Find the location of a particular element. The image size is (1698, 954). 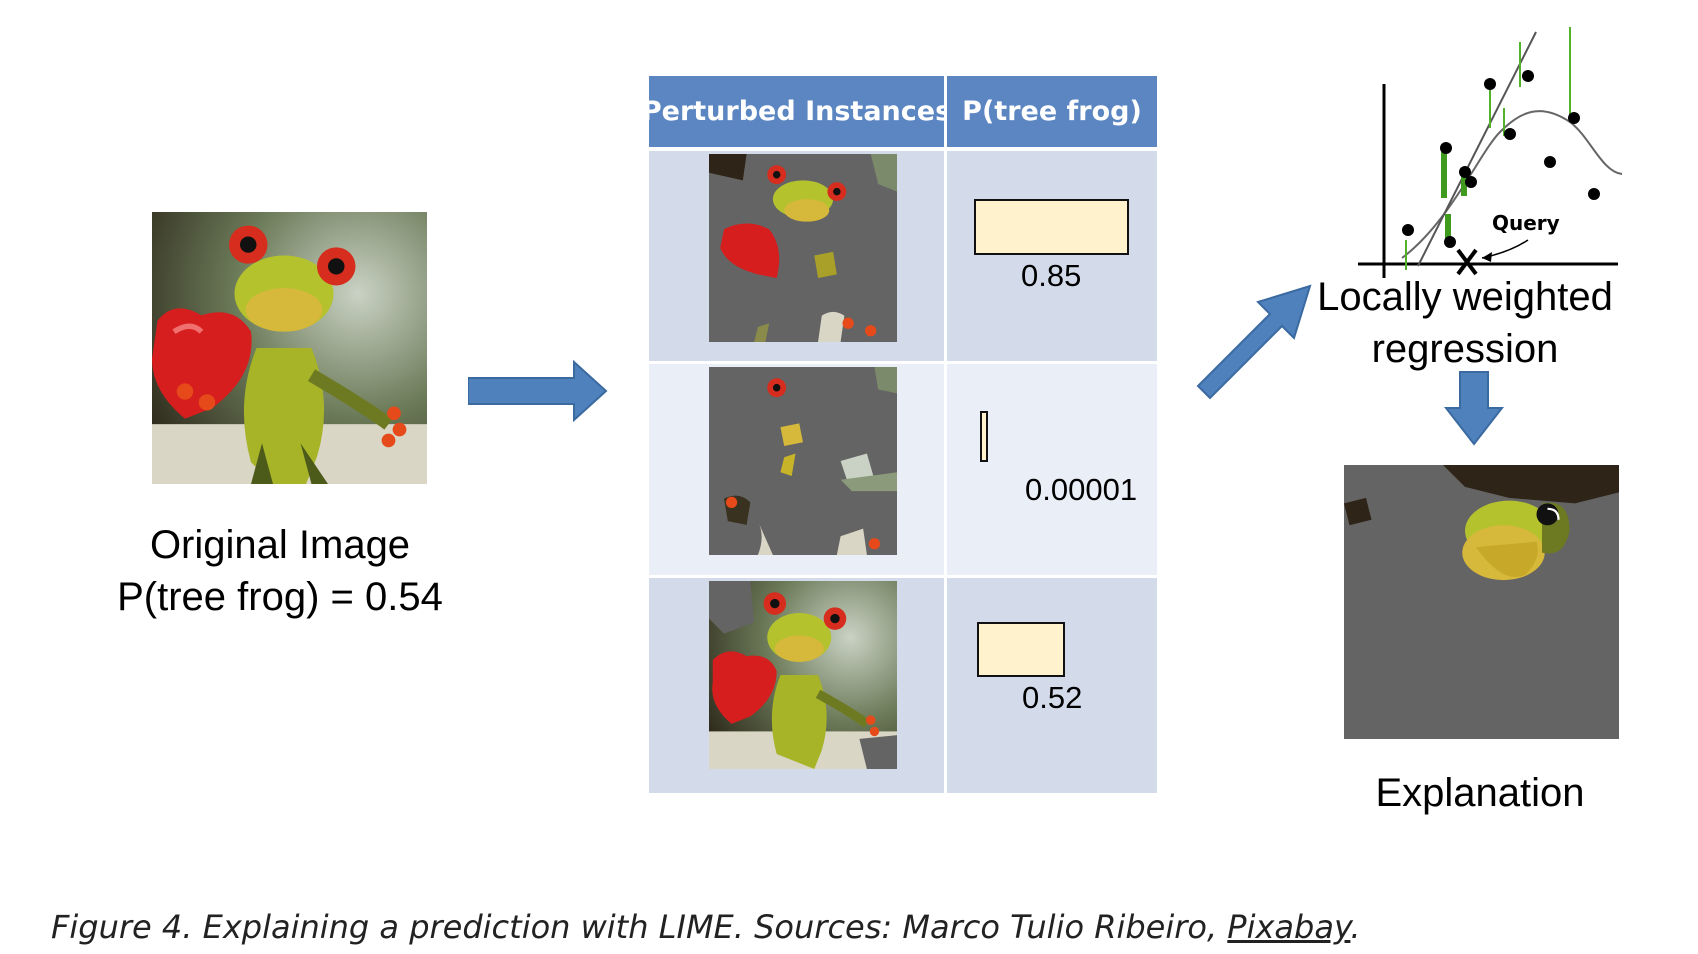

right-arrow-icon is located at coordinates (538, 391).